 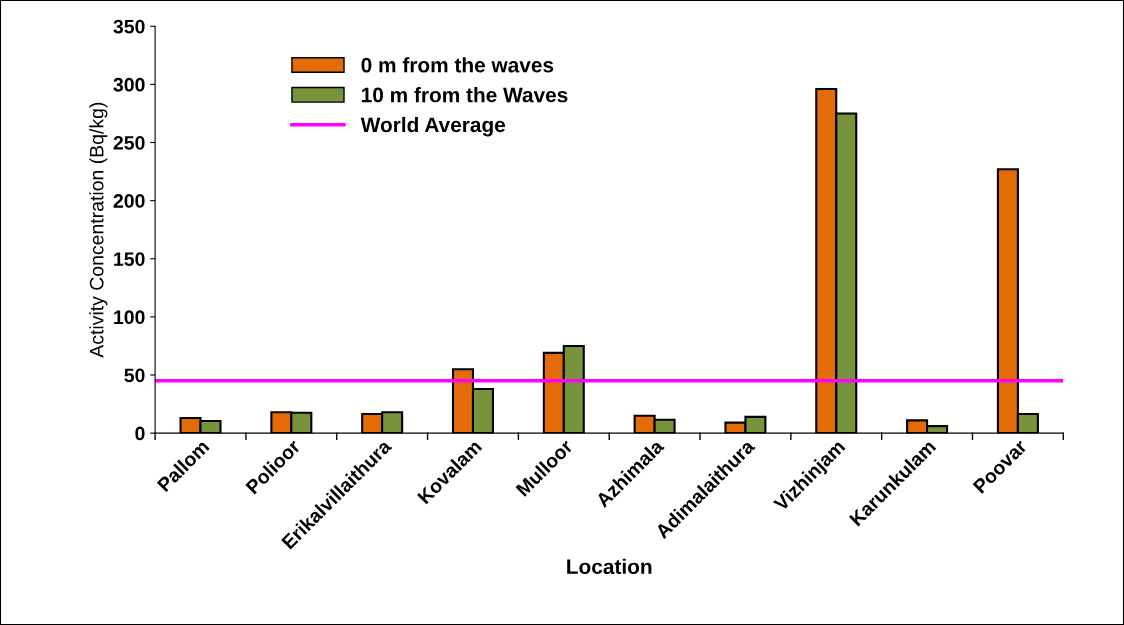 I want to click on y-tick-label: 100, so click(x=129, y=317).